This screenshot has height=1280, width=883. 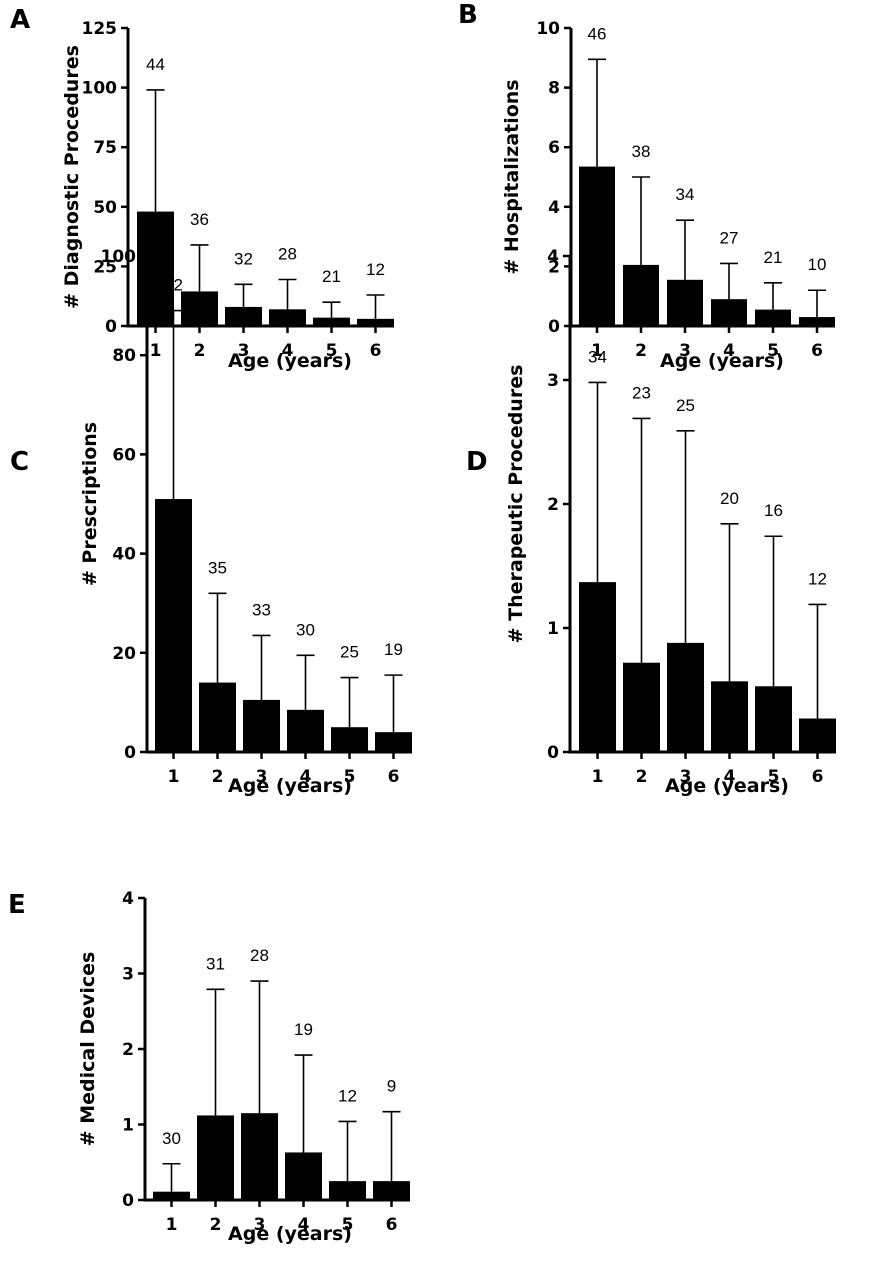 What do you see at coordinates (729, 498) in the screenshot?
I see `sample-size-label: 20` at bounding box center [729, 498].